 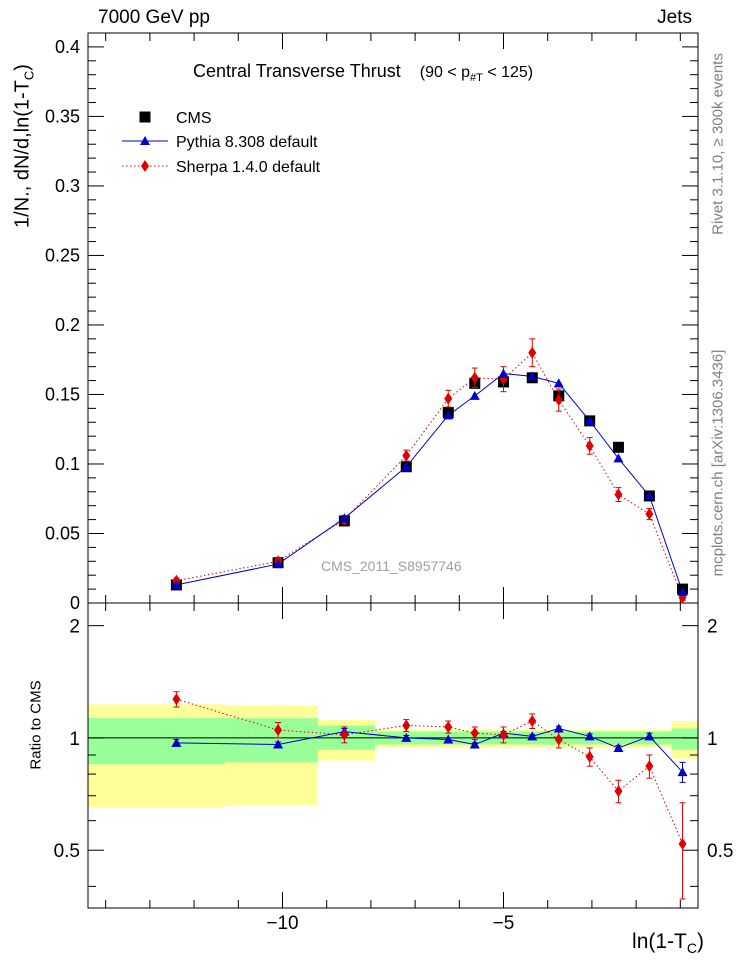 What do you see at coordinates (62, 394) in the screenshot?
I see `y-tick-label: 0.15` at bounding box center [62, 394].